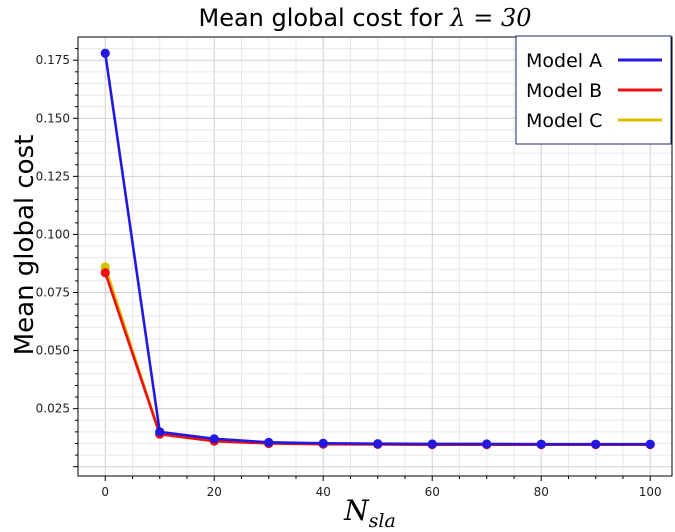  I want to click on y-tick-label: 0.175, so click(53, 60).